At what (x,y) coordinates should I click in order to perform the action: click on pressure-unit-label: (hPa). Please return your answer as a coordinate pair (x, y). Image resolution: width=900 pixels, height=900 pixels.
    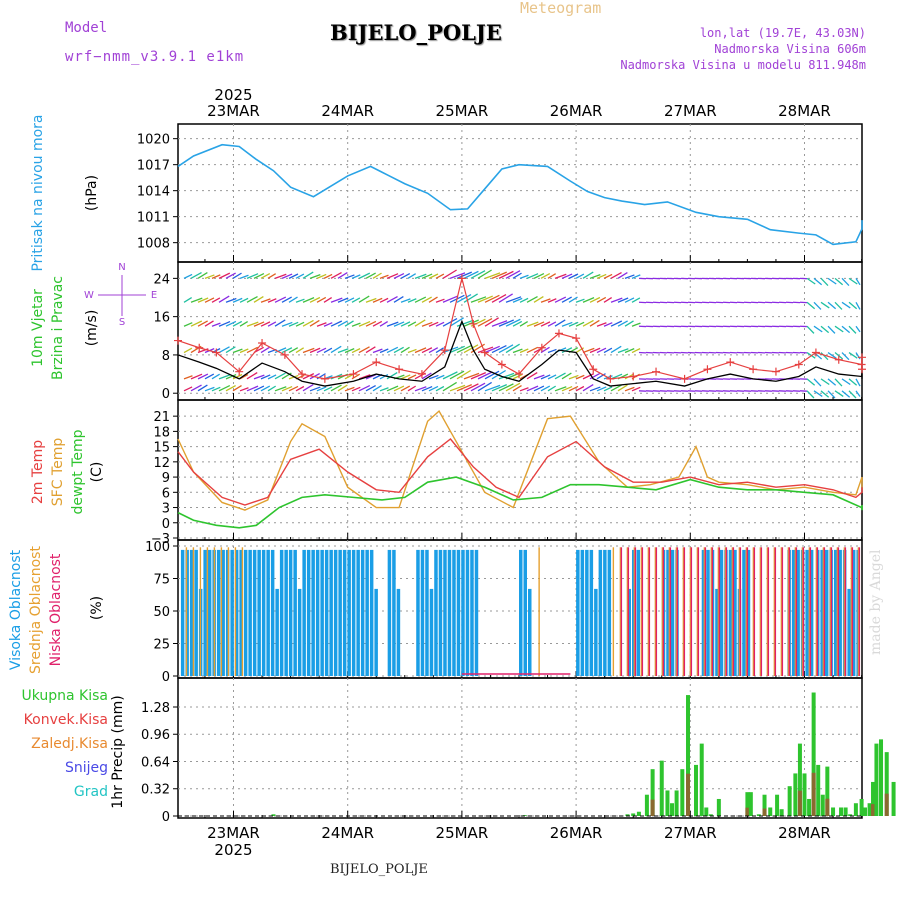
    Looking at the image, I should click on (92, 193).